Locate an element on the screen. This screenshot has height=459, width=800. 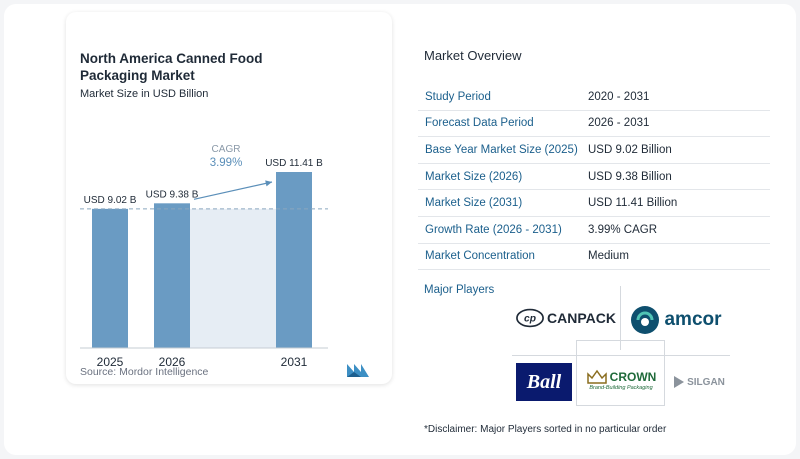
silgan-logo: SILGAN is located at coordinates (699, 382).